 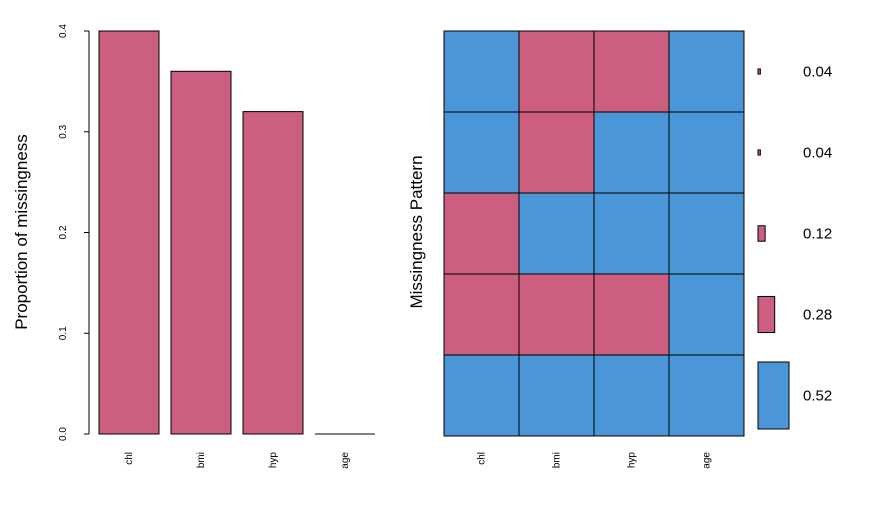 I want to click on bar-y-axis-title: Proportion of missingness, so click(x=21, y=232).